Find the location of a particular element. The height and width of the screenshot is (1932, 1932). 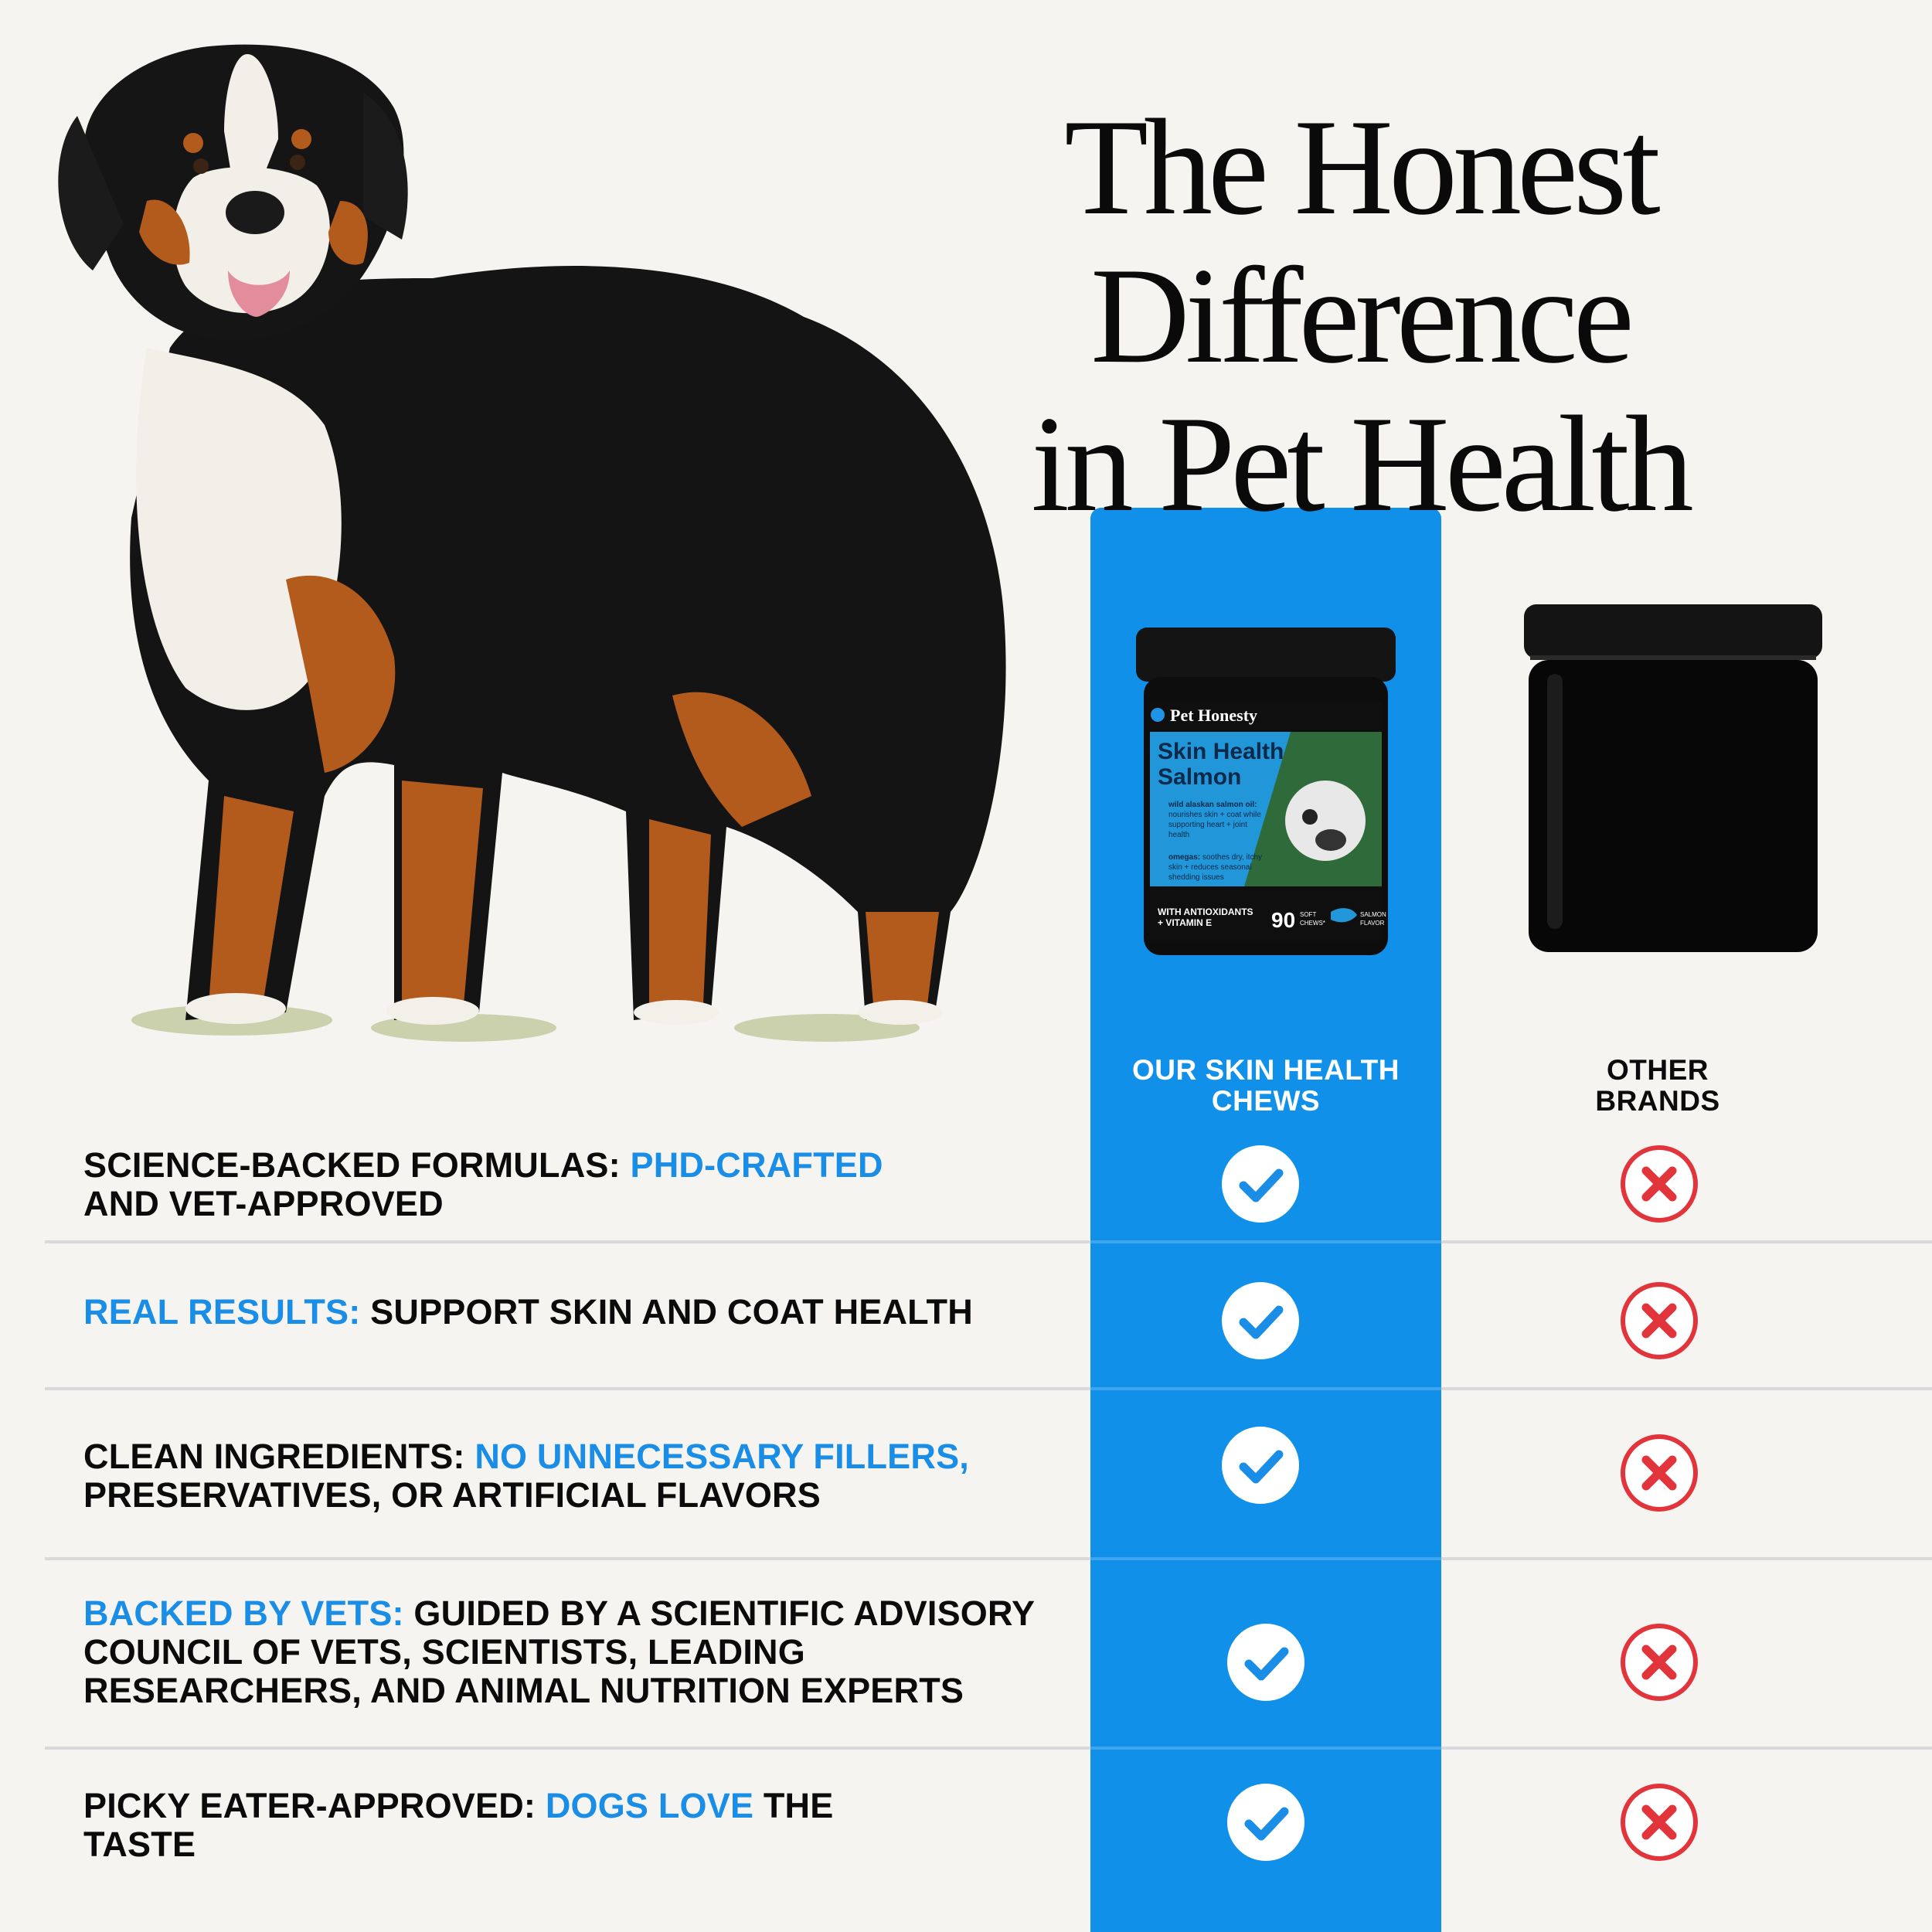

row-4-highlight: BACKED BY VETS: is located at coordinates (244, 1614).